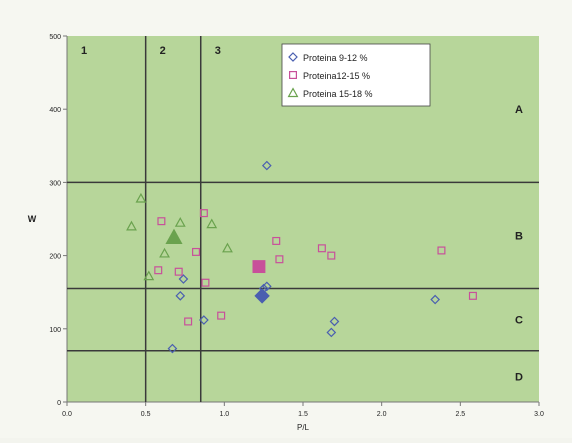  Describe the element at coordinates (55, 37) in the screenshot. I see `y-tick-label: 500` at that location.